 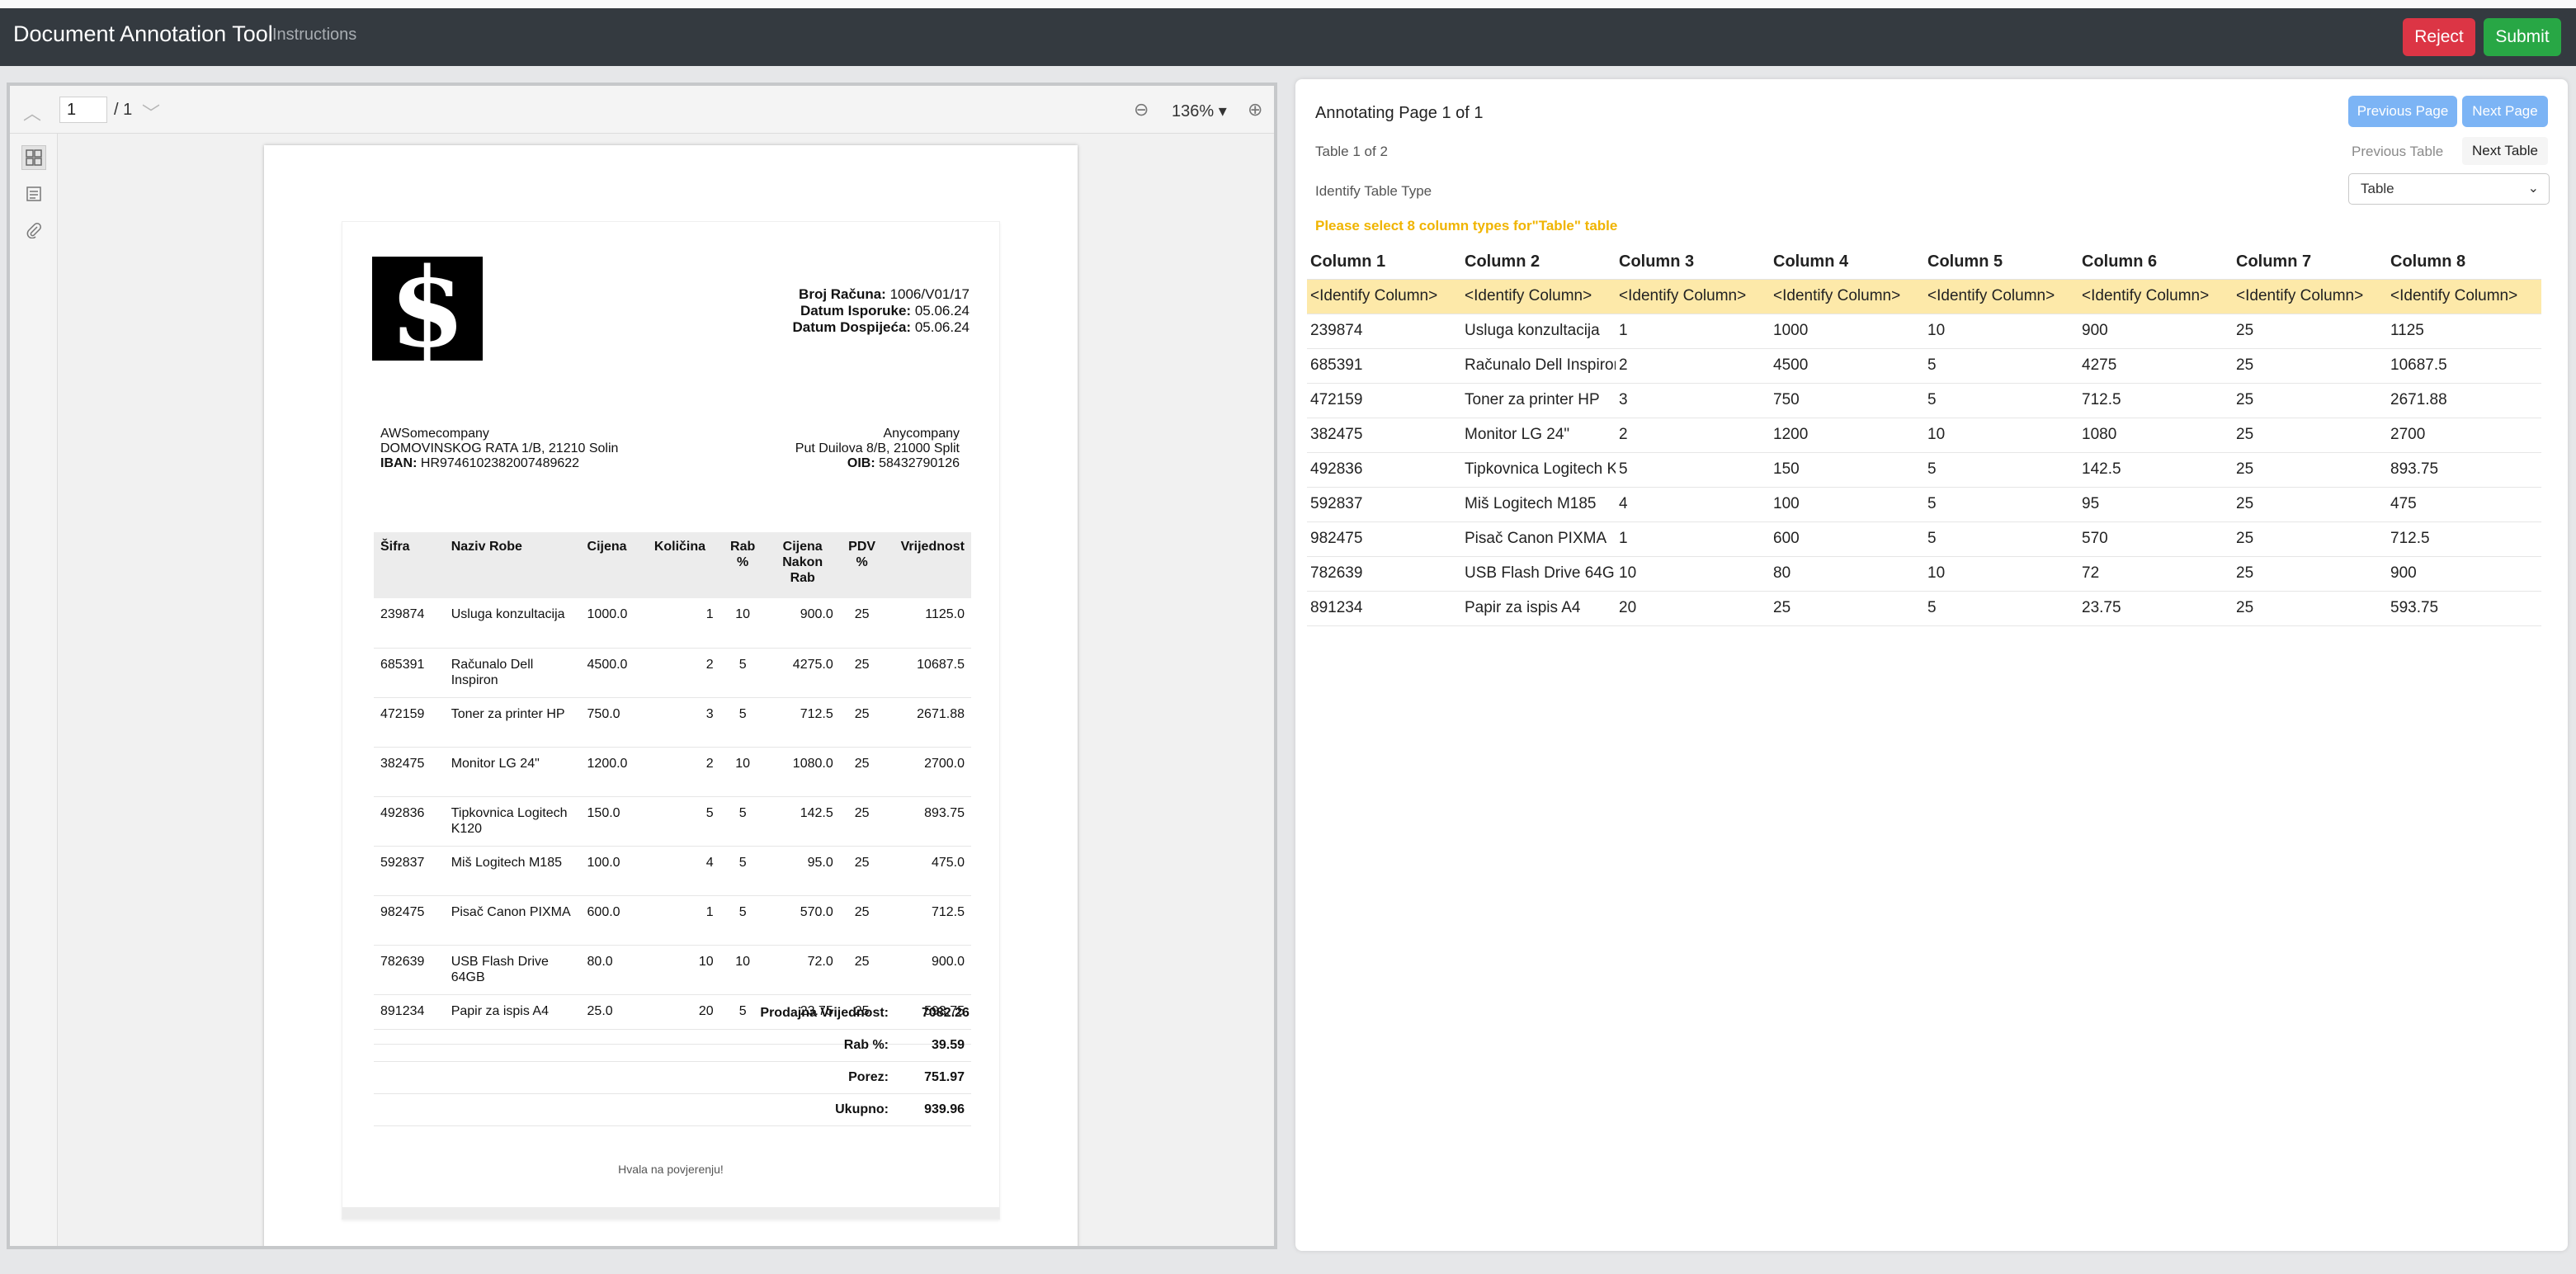 What do you see at coordinates (512, 772) in the screenshot?
I see `invoice-cell: Monitor LG 24"` at bounding box center [512, 772].